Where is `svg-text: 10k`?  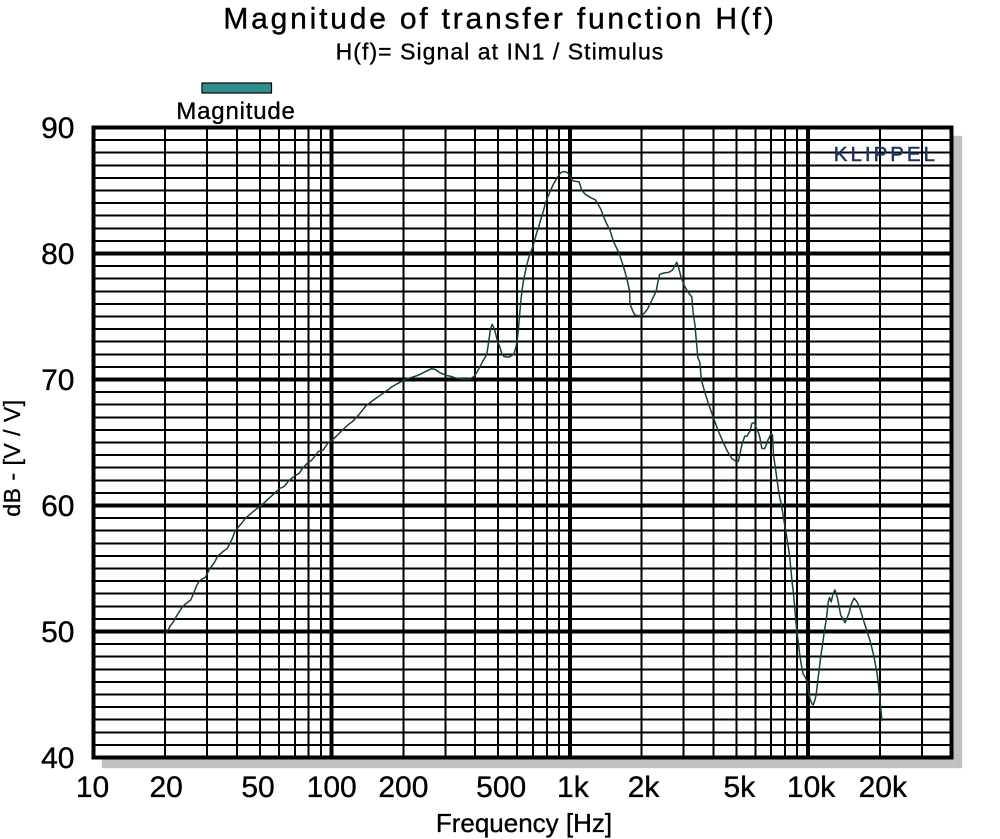
svg-text: 10k is located at coordinates (811, 787).